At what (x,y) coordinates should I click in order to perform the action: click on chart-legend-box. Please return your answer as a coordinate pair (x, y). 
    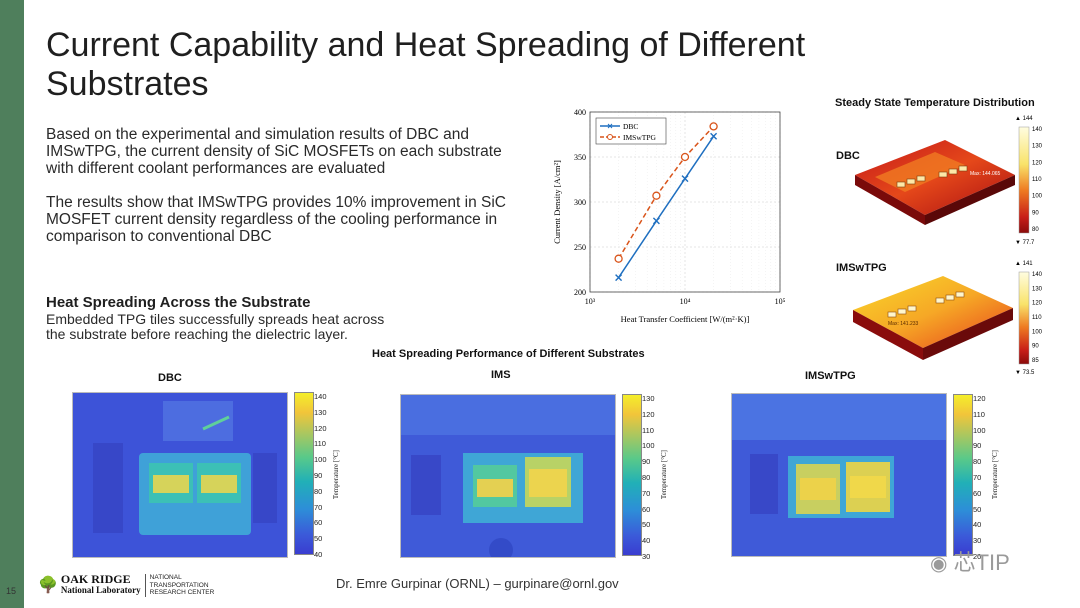
    Looking at the image, I should click on (631, 131).